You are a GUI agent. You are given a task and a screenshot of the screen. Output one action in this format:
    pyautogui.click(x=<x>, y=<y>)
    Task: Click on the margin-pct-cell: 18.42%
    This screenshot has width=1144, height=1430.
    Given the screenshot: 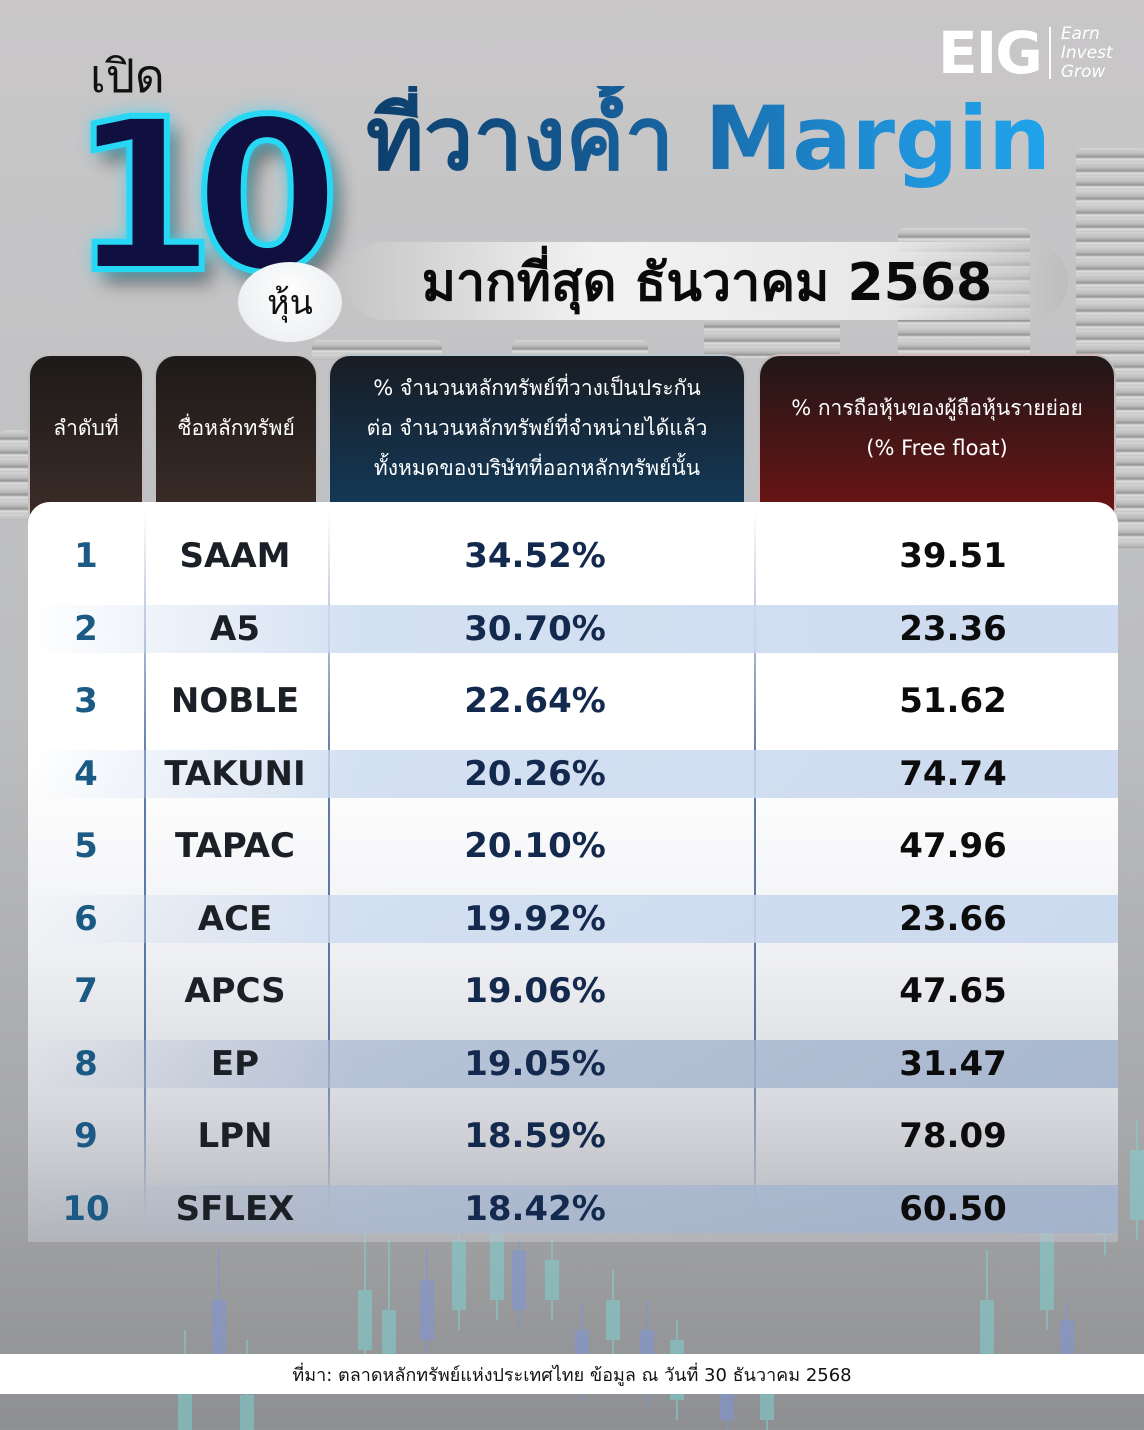 What is the action you would take?
    pyautogui.click(x=535, y=1209)
    